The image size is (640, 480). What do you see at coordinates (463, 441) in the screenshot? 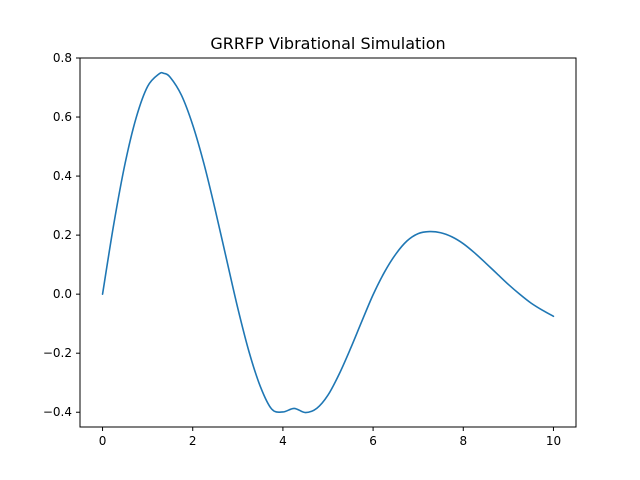
I see `x-tick-label: 8` at bounding box center [463, 441].